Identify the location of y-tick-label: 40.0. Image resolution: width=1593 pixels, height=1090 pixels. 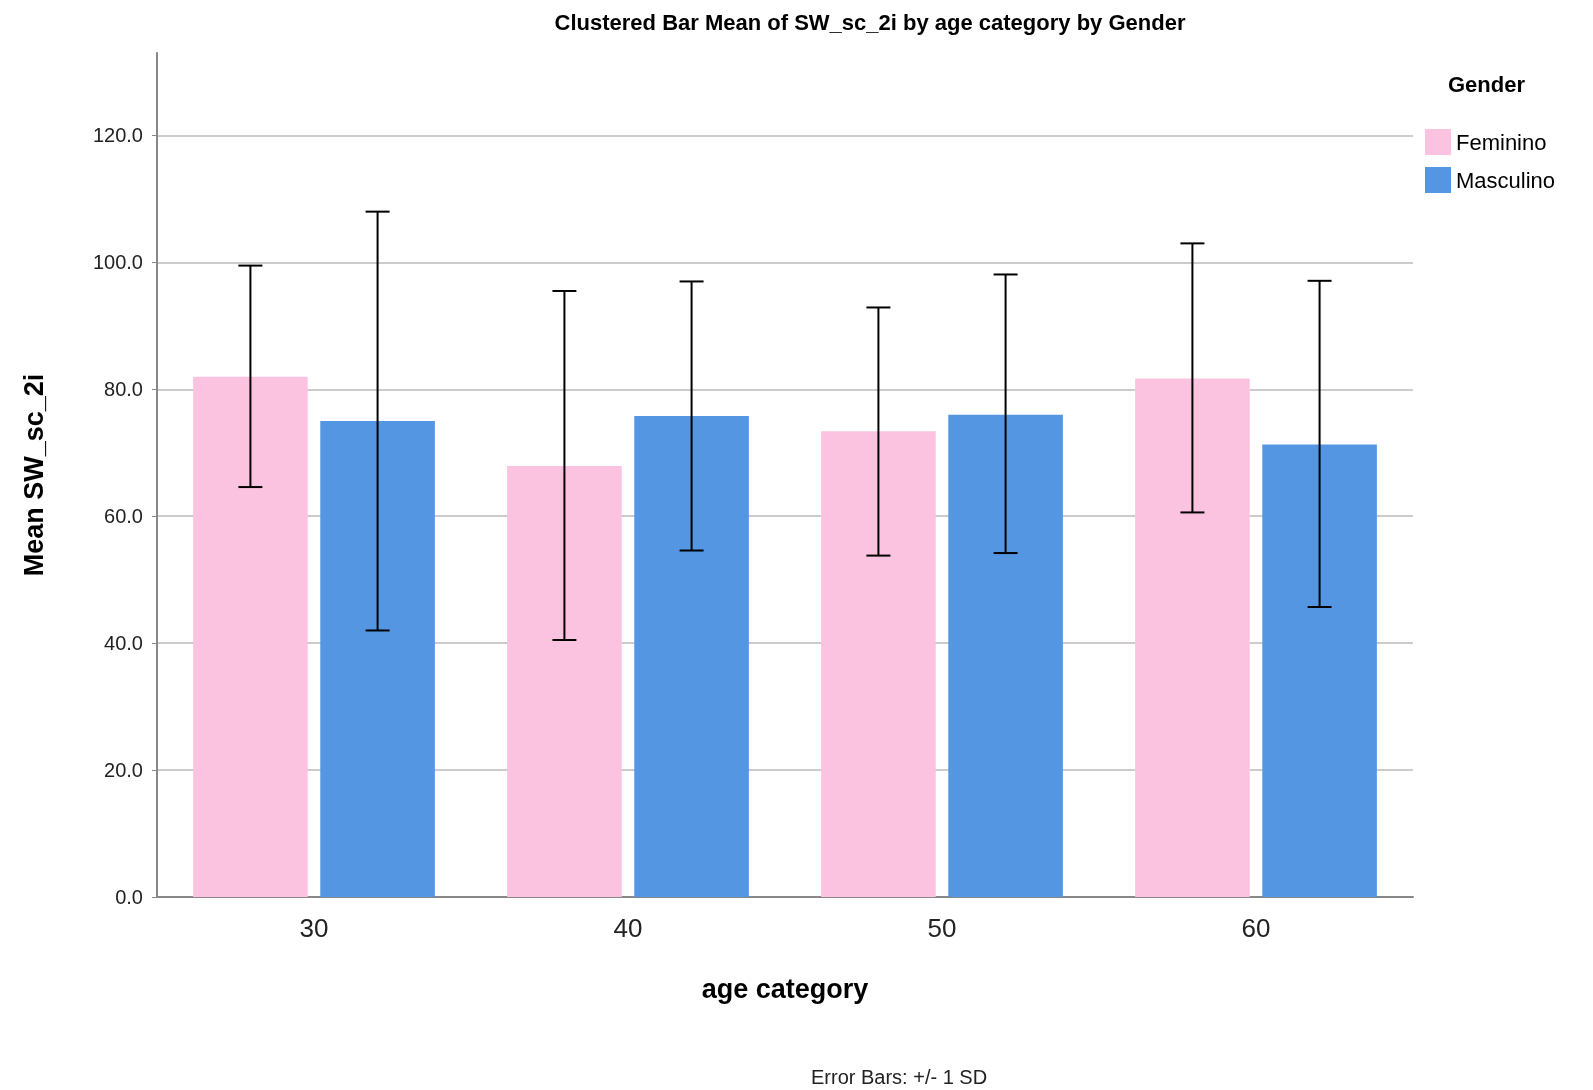
(123, 643).